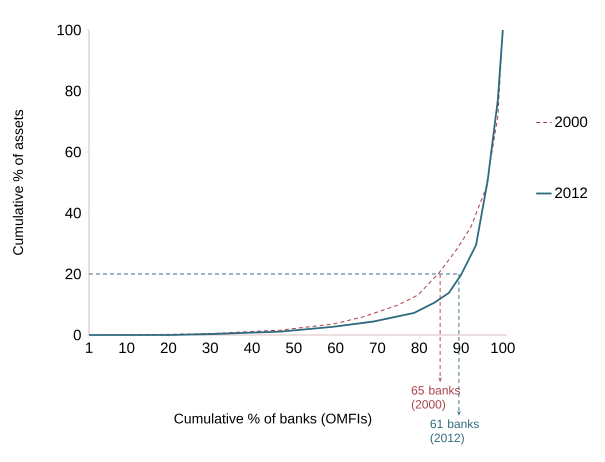 This screenshot has width=605, height=462. I want to click on y-tick-label: 40, so click(73, 213).